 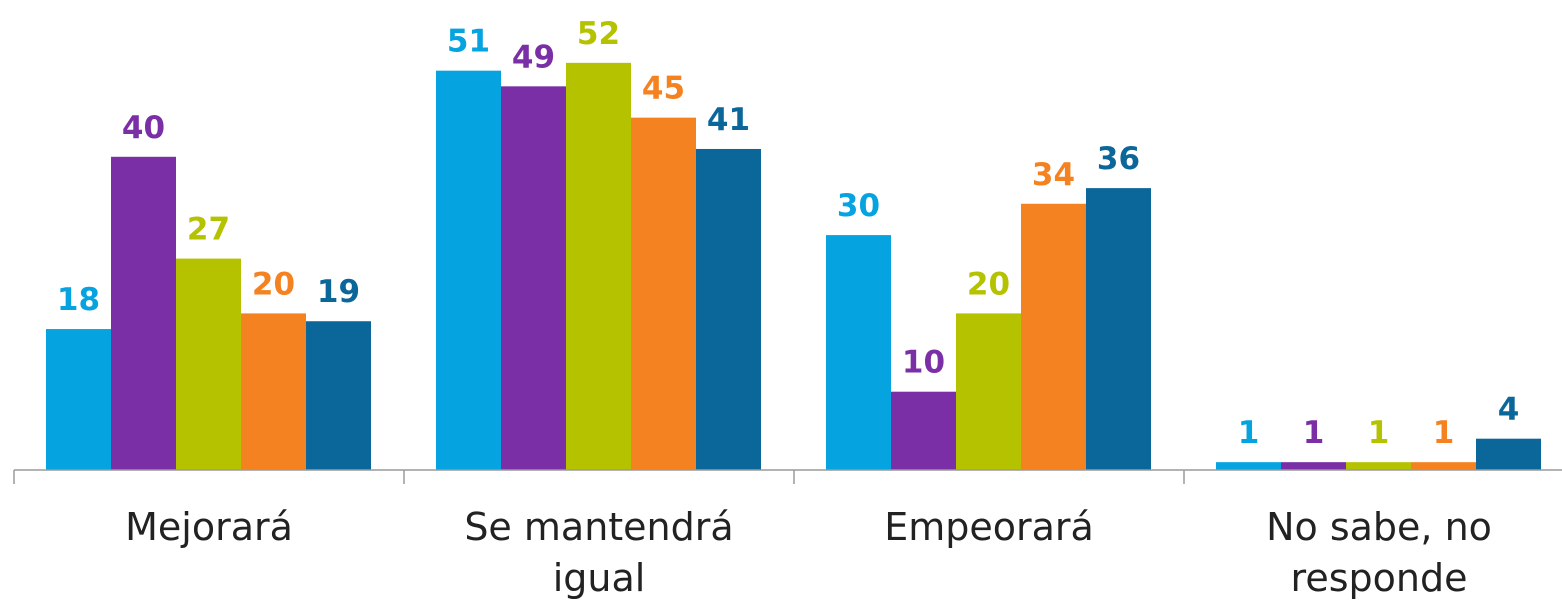 I want to click on category-label: Empeorará, so click(x=989, y=527).